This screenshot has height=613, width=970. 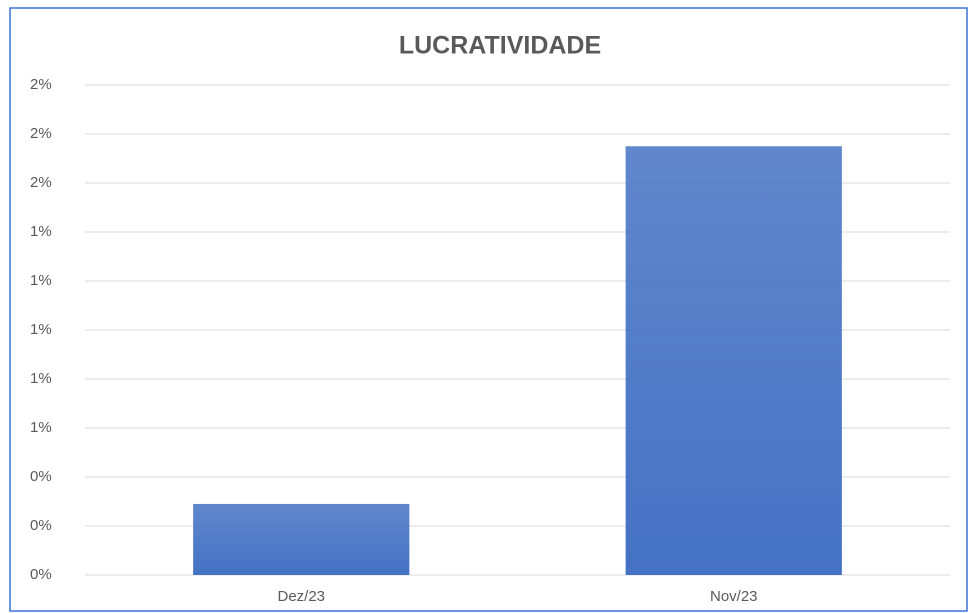 I want to click on chart-title: LUCRATIVIDADE, so click(x=500, y=46).